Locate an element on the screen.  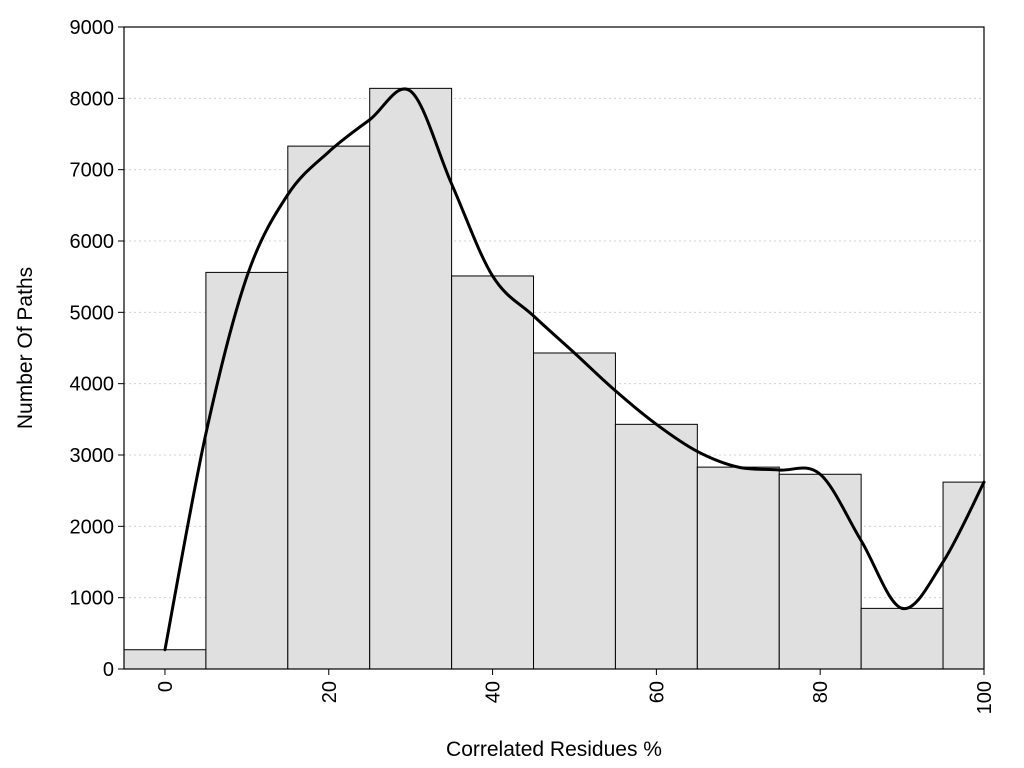
y-axis-ticks: 0 1000 2000 3000 4000 5000 6000 7000 8000 9000 is located at coordinates (97, 349).